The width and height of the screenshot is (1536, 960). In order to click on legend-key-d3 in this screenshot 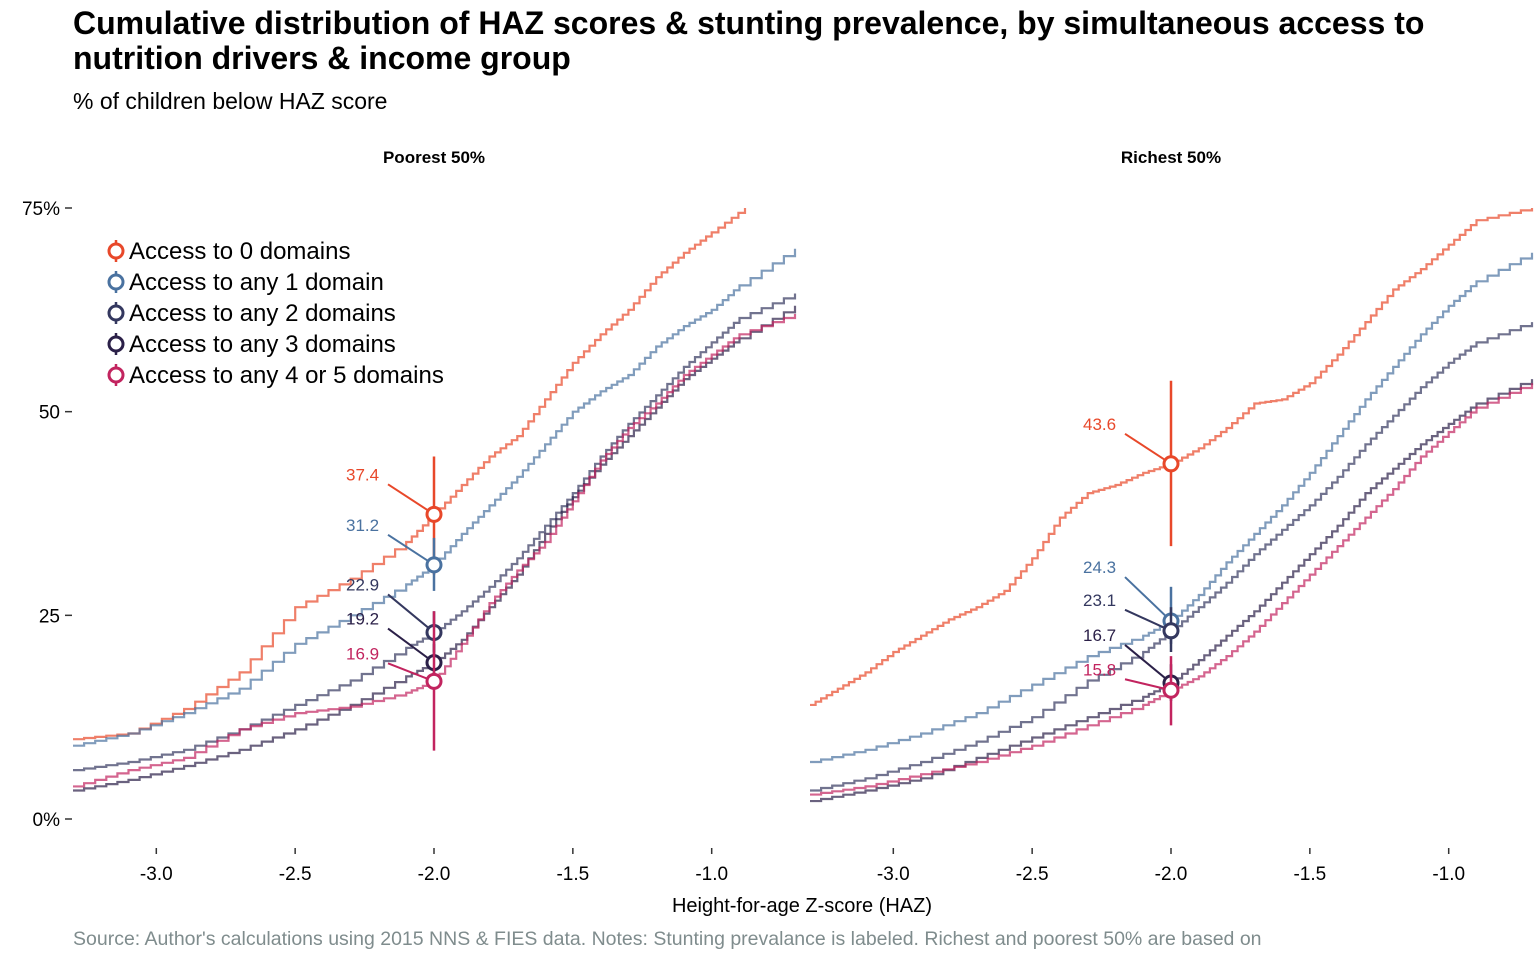, I will do `click(116, 344)`.